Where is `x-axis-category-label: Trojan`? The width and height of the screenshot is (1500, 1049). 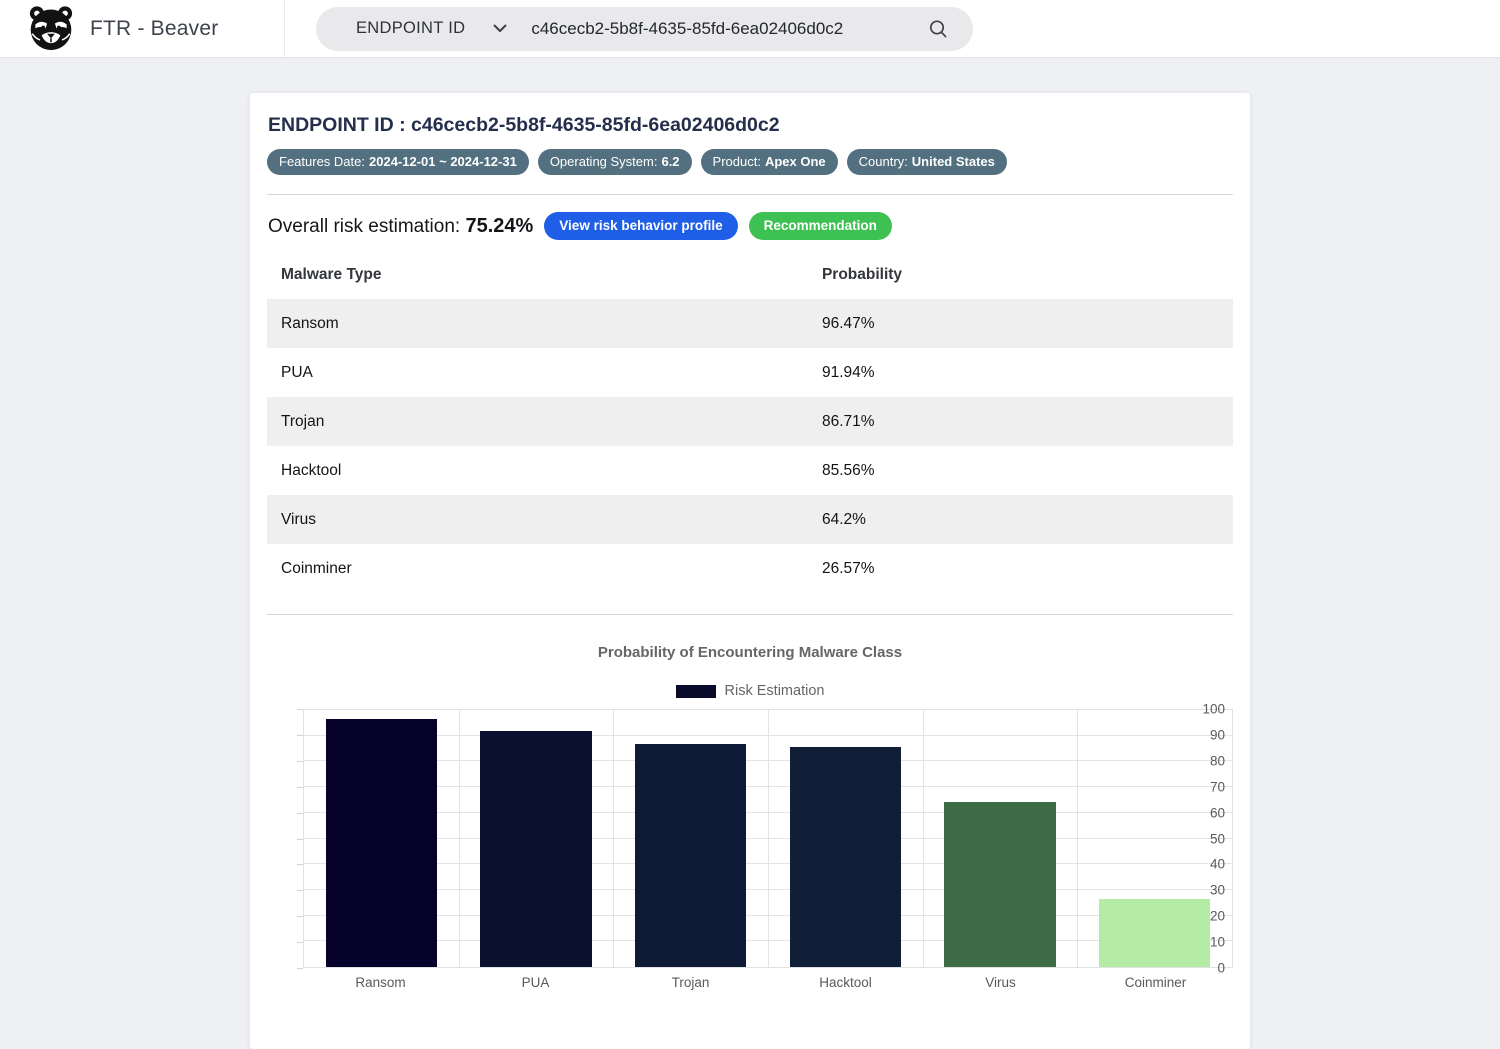 x-axis-category-label: Trojan is located at coordinates (690, 982).